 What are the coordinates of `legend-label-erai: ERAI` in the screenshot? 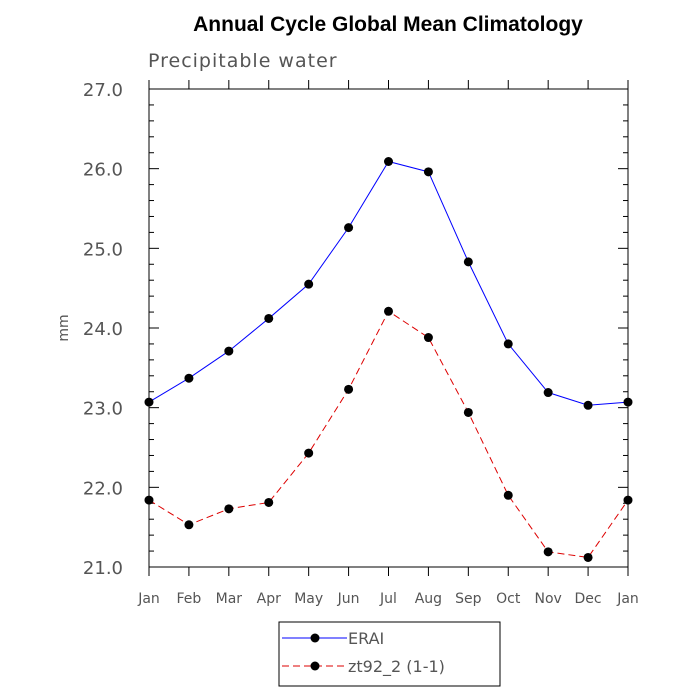 It's located at (366, 638).